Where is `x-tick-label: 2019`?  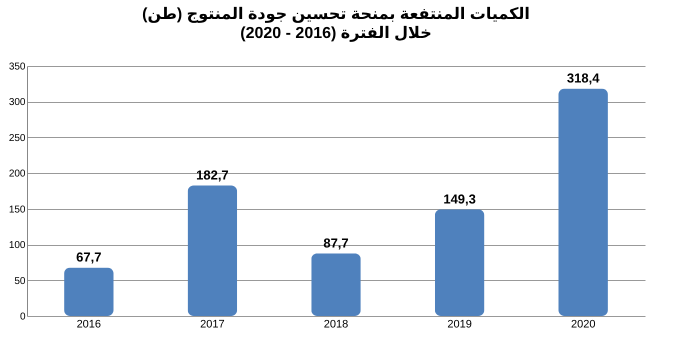
x-tick-label: 2019 is located at coordinates (459, 324).